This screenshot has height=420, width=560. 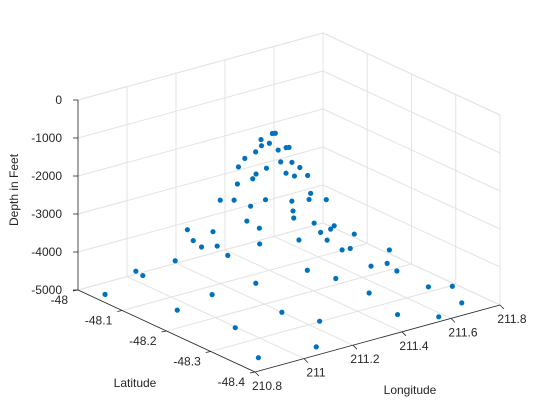 What do you see at coordinates (135, 383) in the screenshot?
I see `y-axis-label: Latitude` at bounding box center [135, 383].